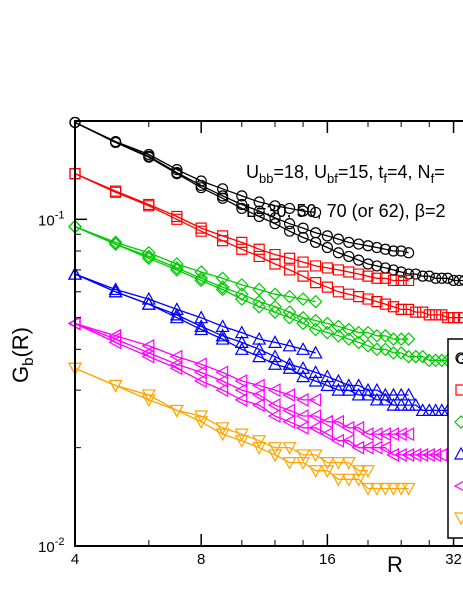 This screenshot has height=599, width=463. Describe the element at coordinates (458, 519) in the screenshot. I see `legend-marker-triangle-down` at that location.